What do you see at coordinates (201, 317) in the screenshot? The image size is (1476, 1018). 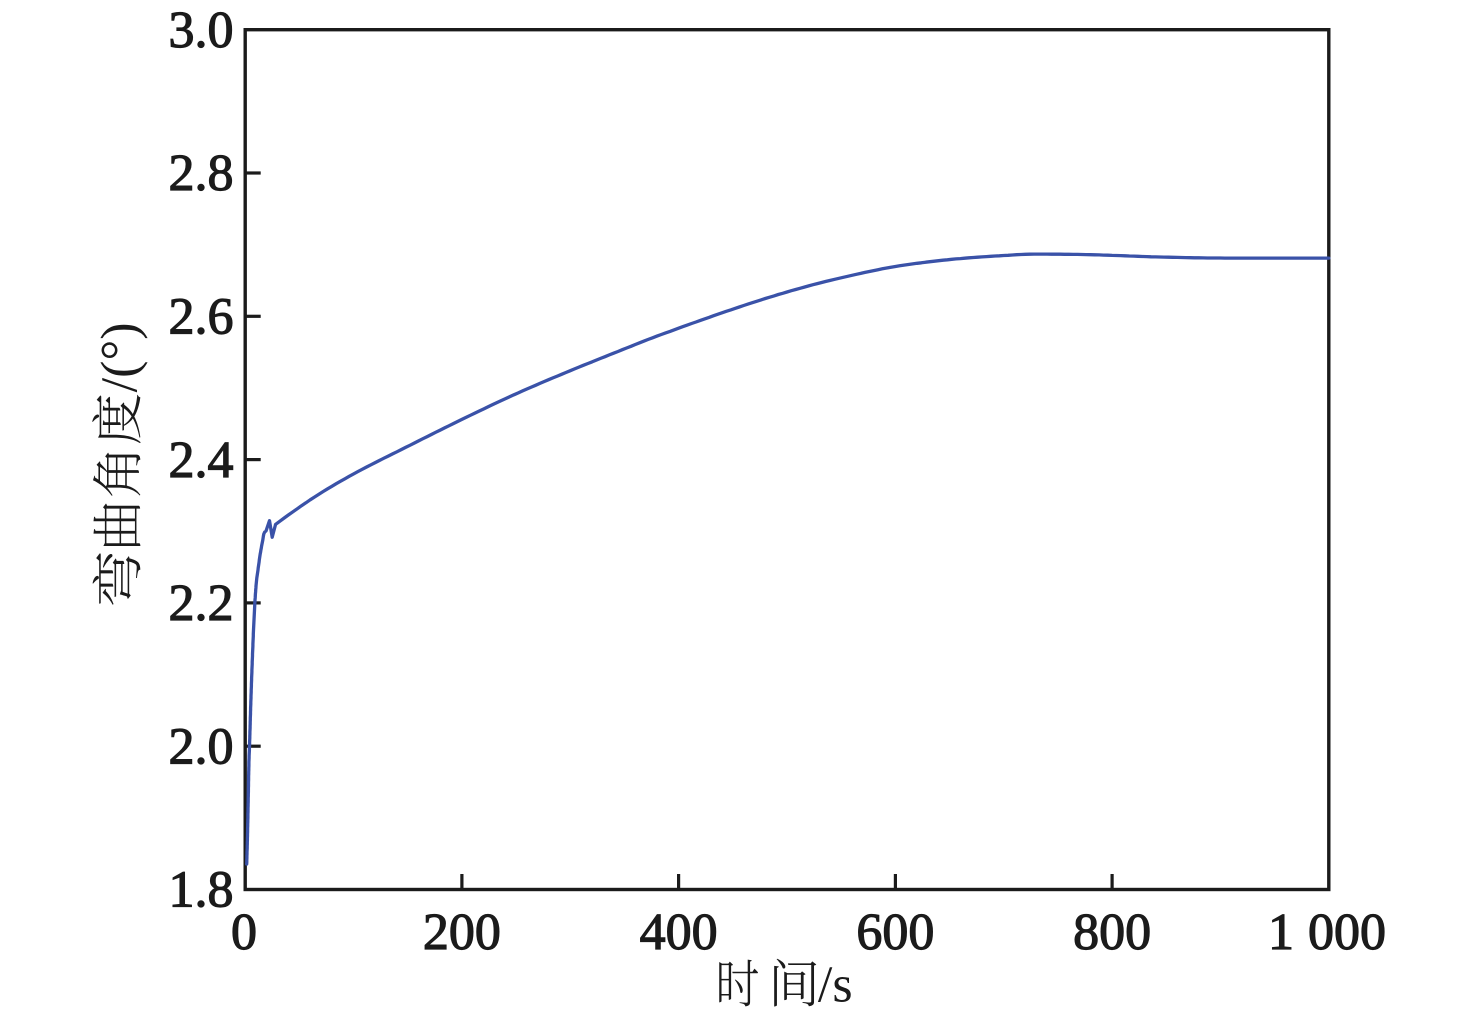 I see `svg-text: 2.6` at bounding box center [201, 317].